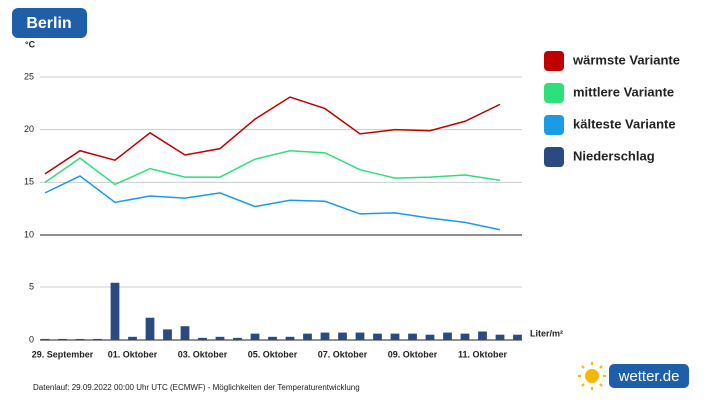 The width and height of the screenshot is (717, 403). Describe the element at coordinates (614, 155) in the screenshot. I see `legend-label: Niederschlag` at that location.